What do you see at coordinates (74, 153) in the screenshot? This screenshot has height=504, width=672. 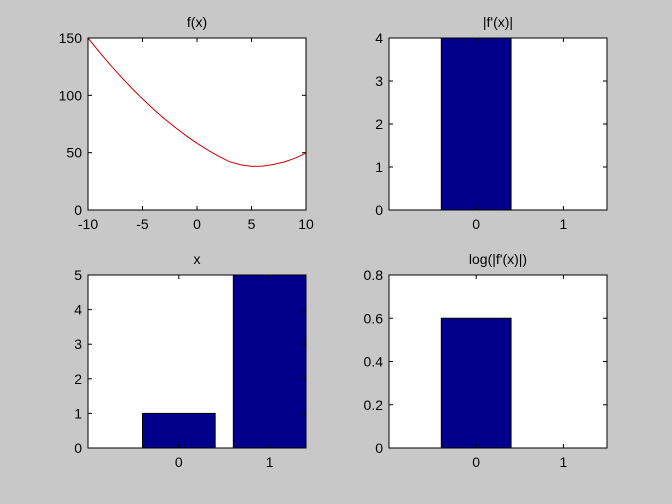 I see `y-tick-label: 50` at bounding box center [74, 153].